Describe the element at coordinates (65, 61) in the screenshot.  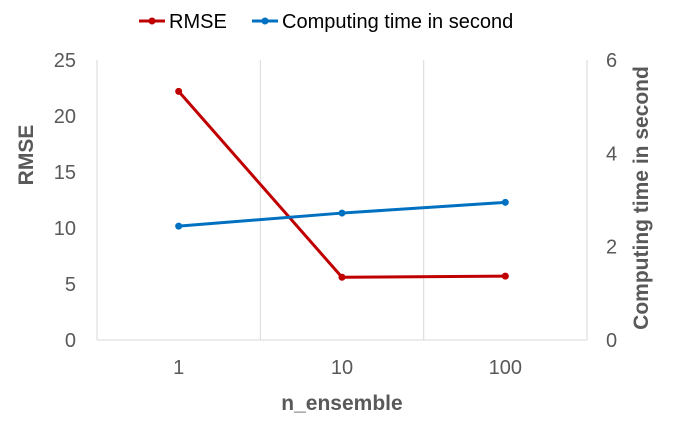
I see `left-tick-label: 25` at that location.